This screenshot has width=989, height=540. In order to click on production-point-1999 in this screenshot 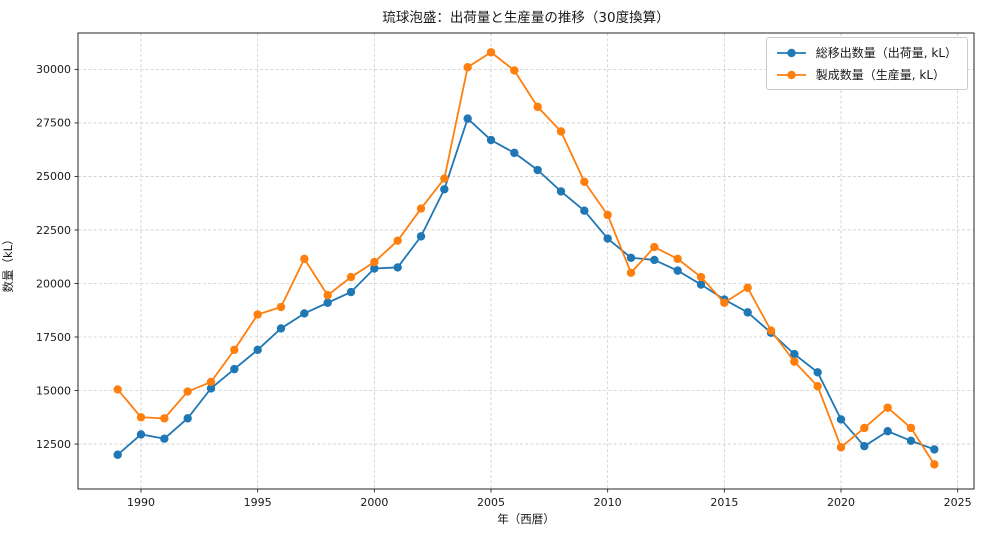, I will do `click(351, 277)`.